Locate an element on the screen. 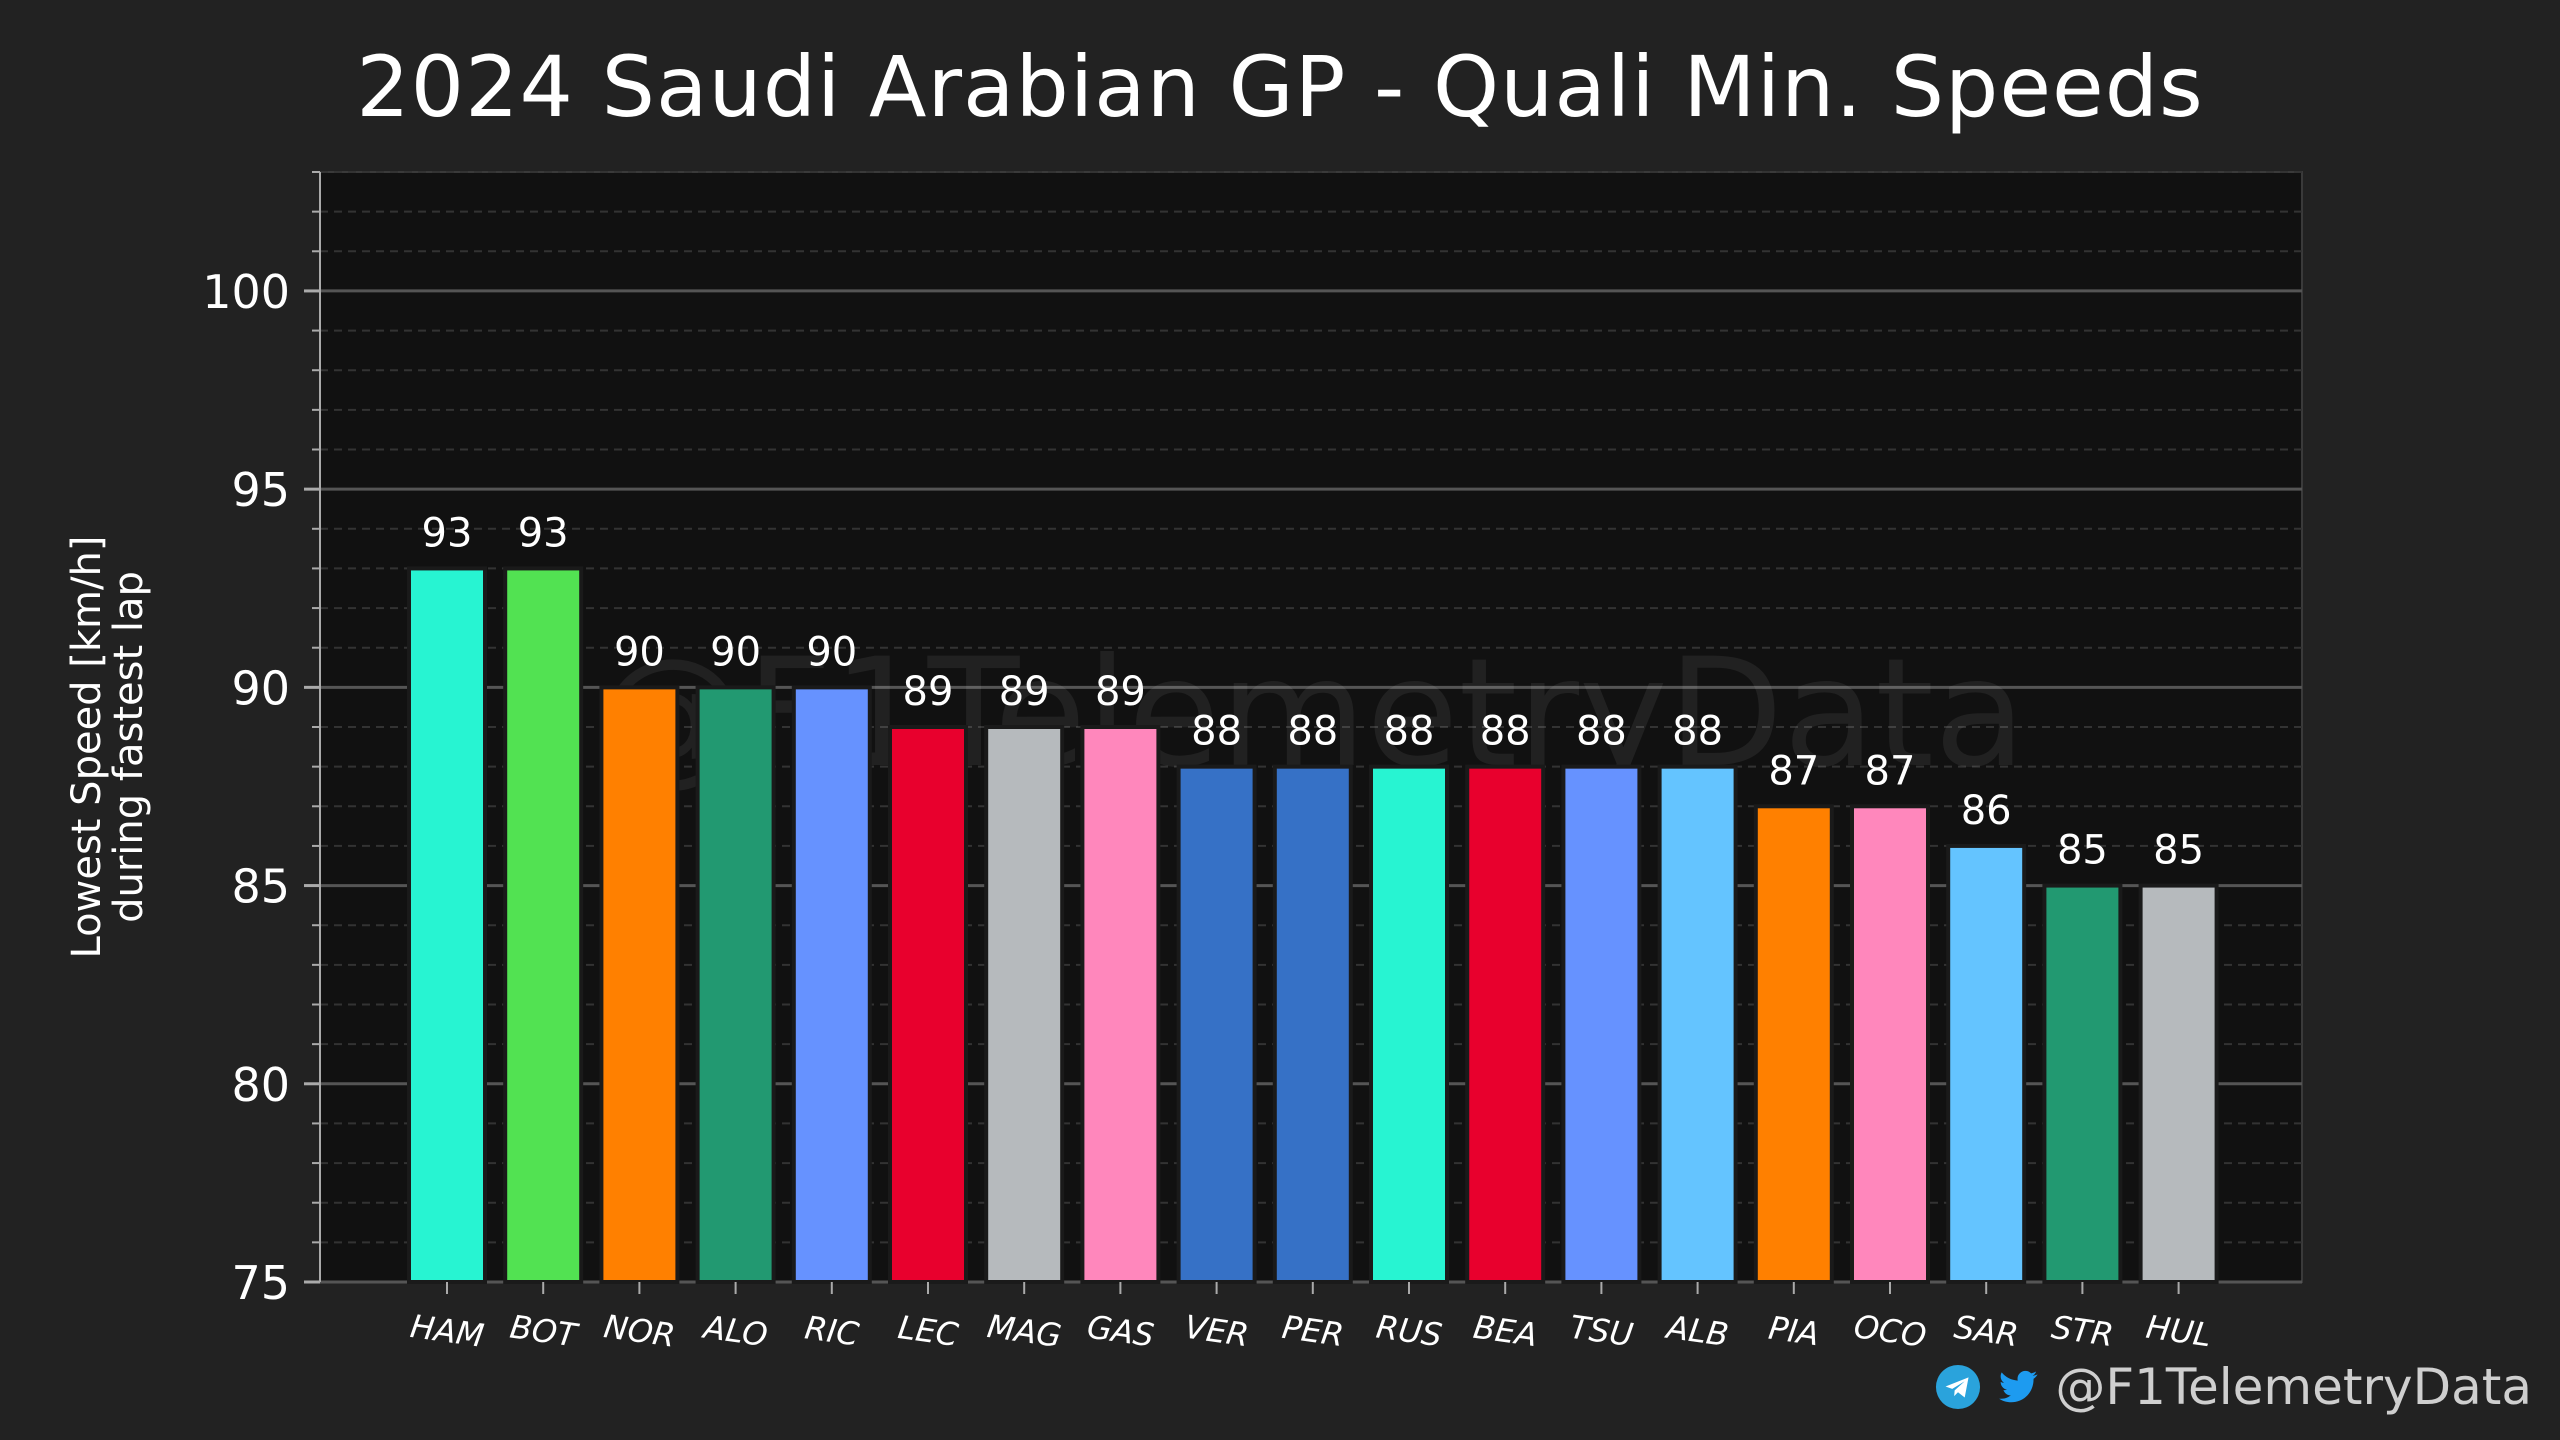 This screenshot has height=1440, width=2560. bar-alo is located at coordinates (735, 984).